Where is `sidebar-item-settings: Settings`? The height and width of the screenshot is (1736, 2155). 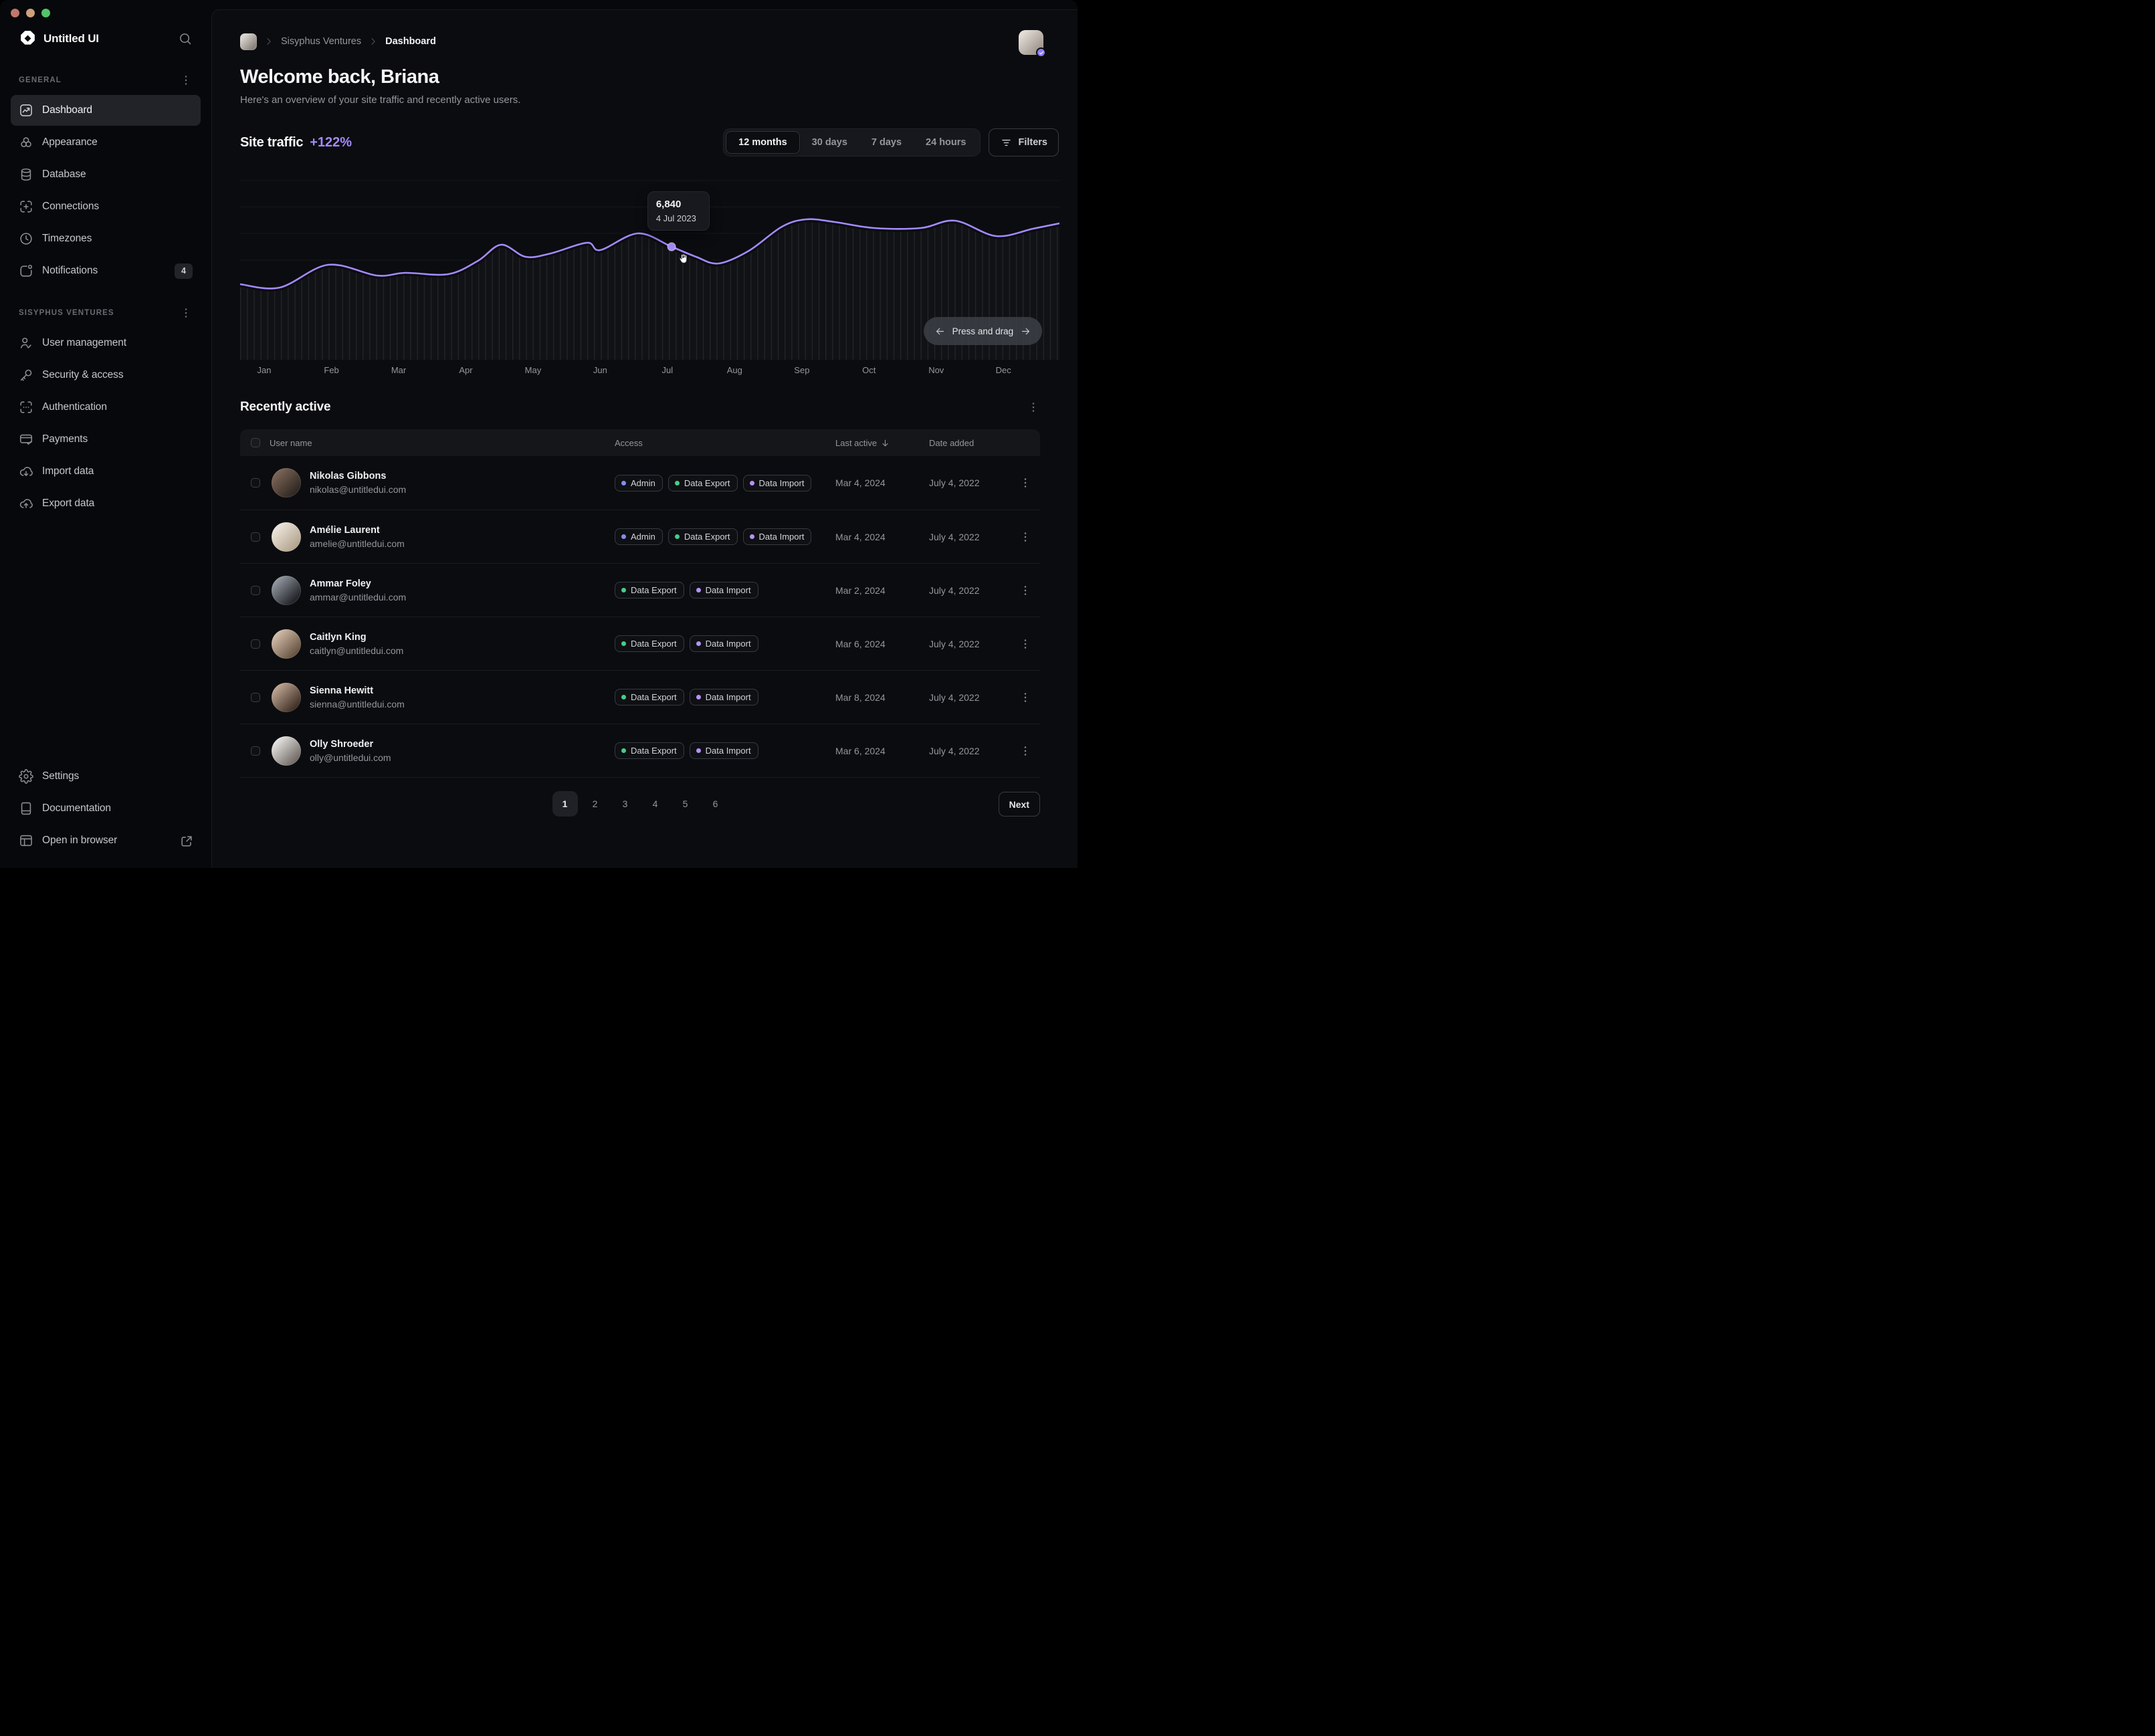
sidebar-item-settings: Settings is located at coordinates (106, 776).